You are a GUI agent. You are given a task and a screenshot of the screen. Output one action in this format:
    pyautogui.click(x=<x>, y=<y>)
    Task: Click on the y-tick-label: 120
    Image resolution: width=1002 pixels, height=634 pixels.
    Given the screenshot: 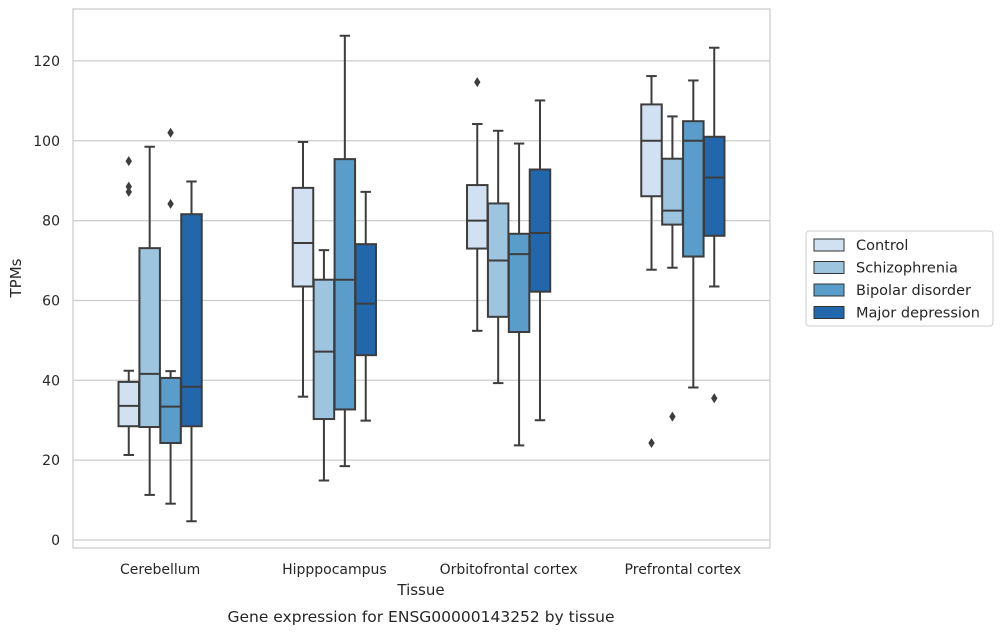 What is the action you would take?
    pyautogui.click(x=46, y=62)
    